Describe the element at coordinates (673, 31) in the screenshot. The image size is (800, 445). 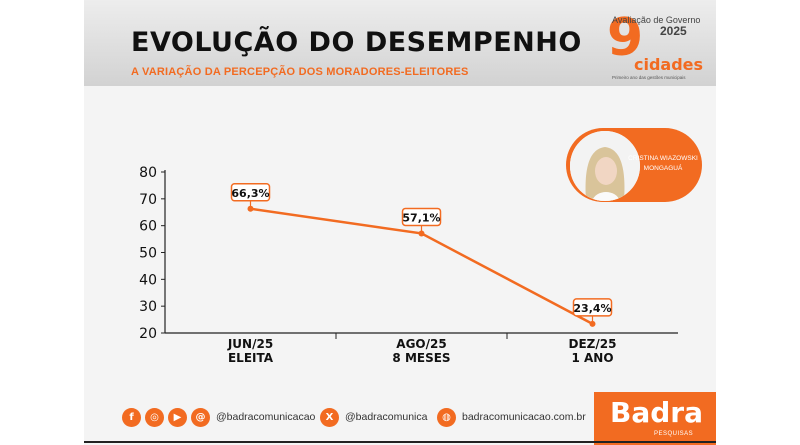
I see `brand-year: 2025` at that location.